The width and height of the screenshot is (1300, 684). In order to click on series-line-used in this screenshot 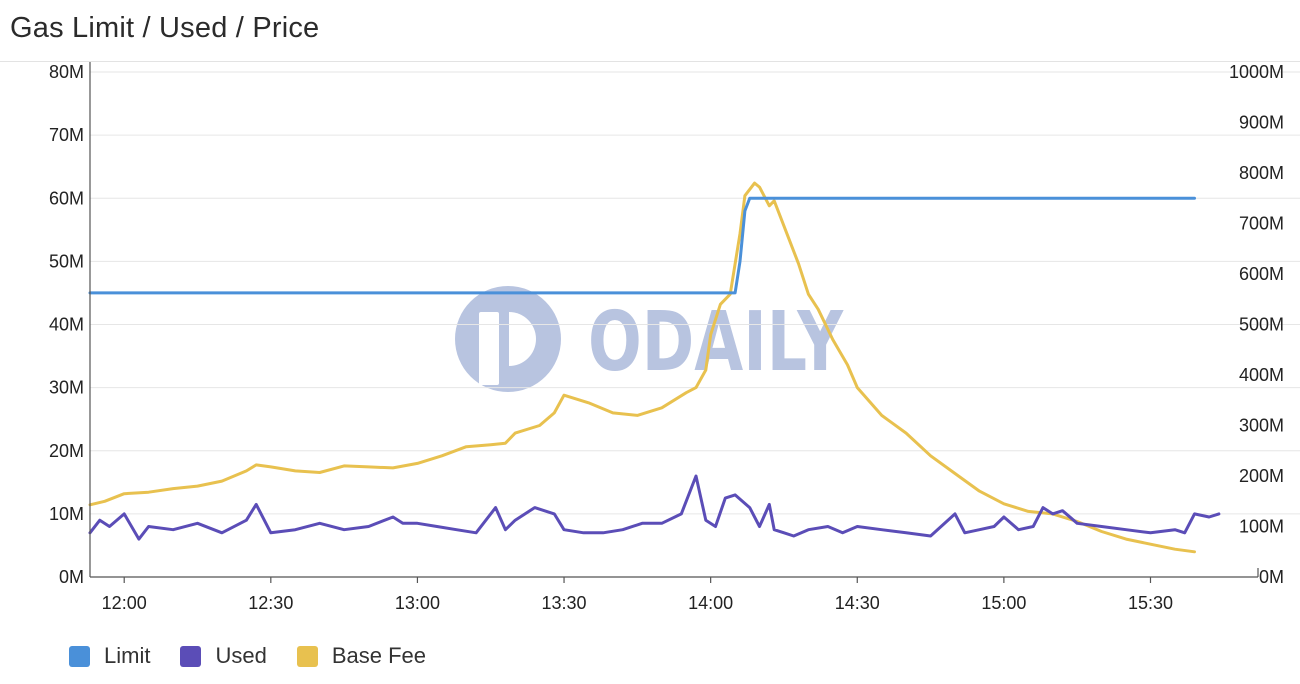, I will do `click(654, 507)`.